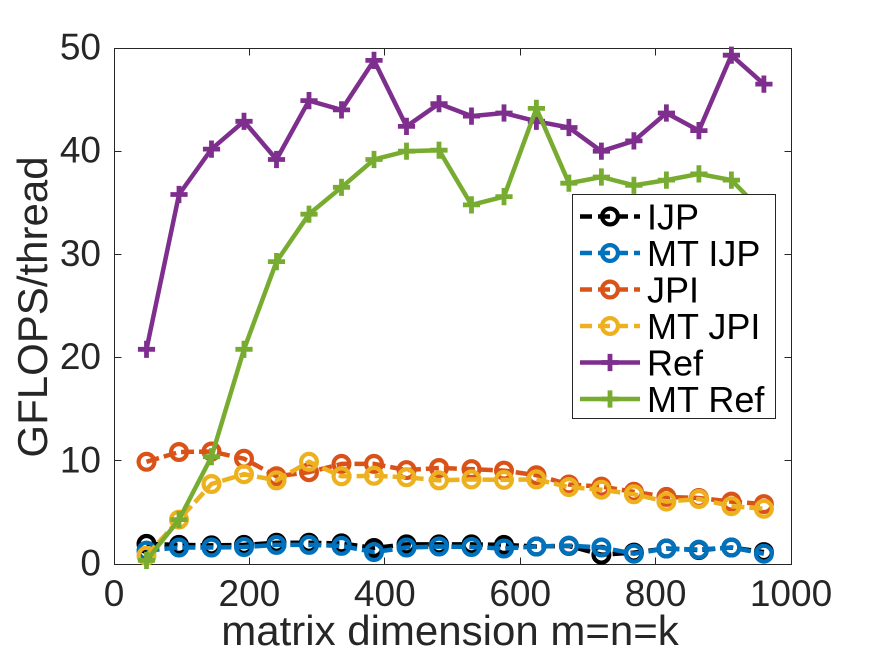 This screenshot has height=660, width=874. What do you see at coordinates (656, 593) in the screenshot?
I see `svg-text: 800` at bounding box center [656, 593].